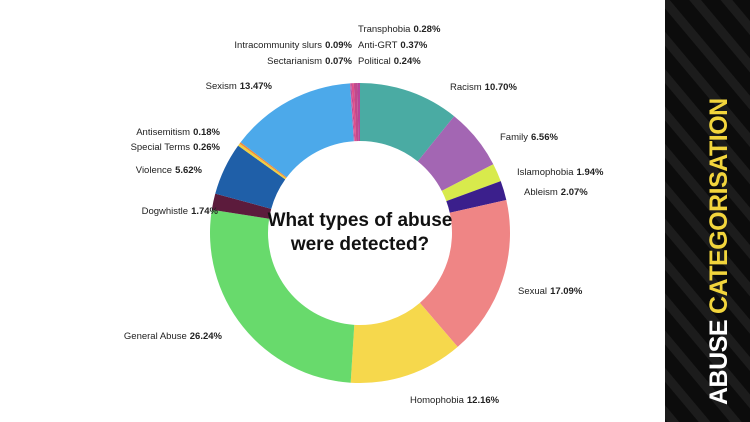 This screenshot has height=422, width=750. What do you see at coordinates (155, 336) in the screenshot?
I see `category-name: General Abuse` at bounding box center [155, 336].